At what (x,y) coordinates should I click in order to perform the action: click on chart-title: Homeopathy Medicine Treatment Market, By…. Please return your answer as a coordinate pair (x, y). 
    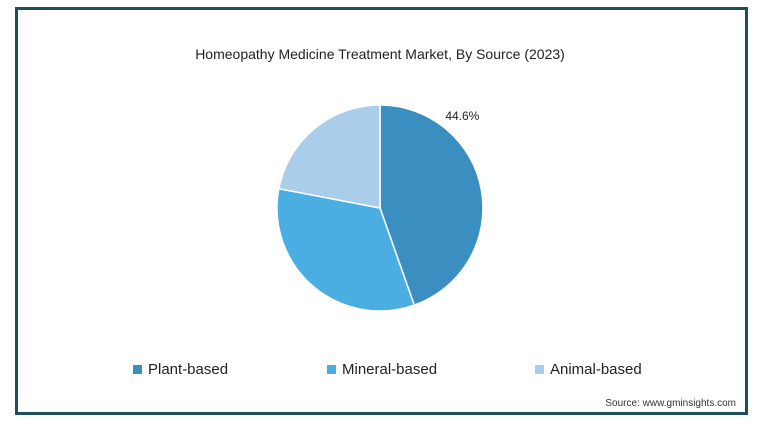
    Looking at the image, I should click on (380, 54).